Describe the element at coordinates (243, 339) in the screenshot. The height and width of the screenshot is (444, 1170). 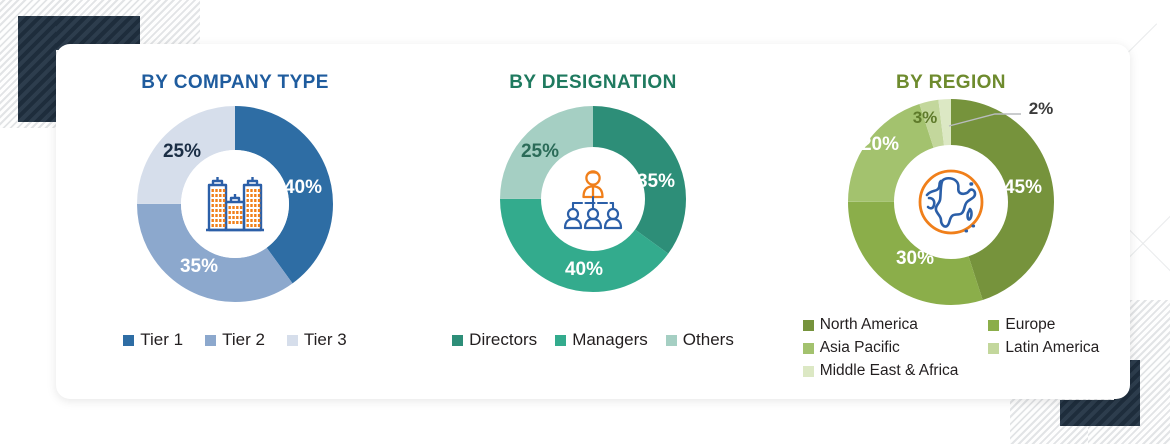
I see `legend-label-tier-2: Tier 2` at that location.